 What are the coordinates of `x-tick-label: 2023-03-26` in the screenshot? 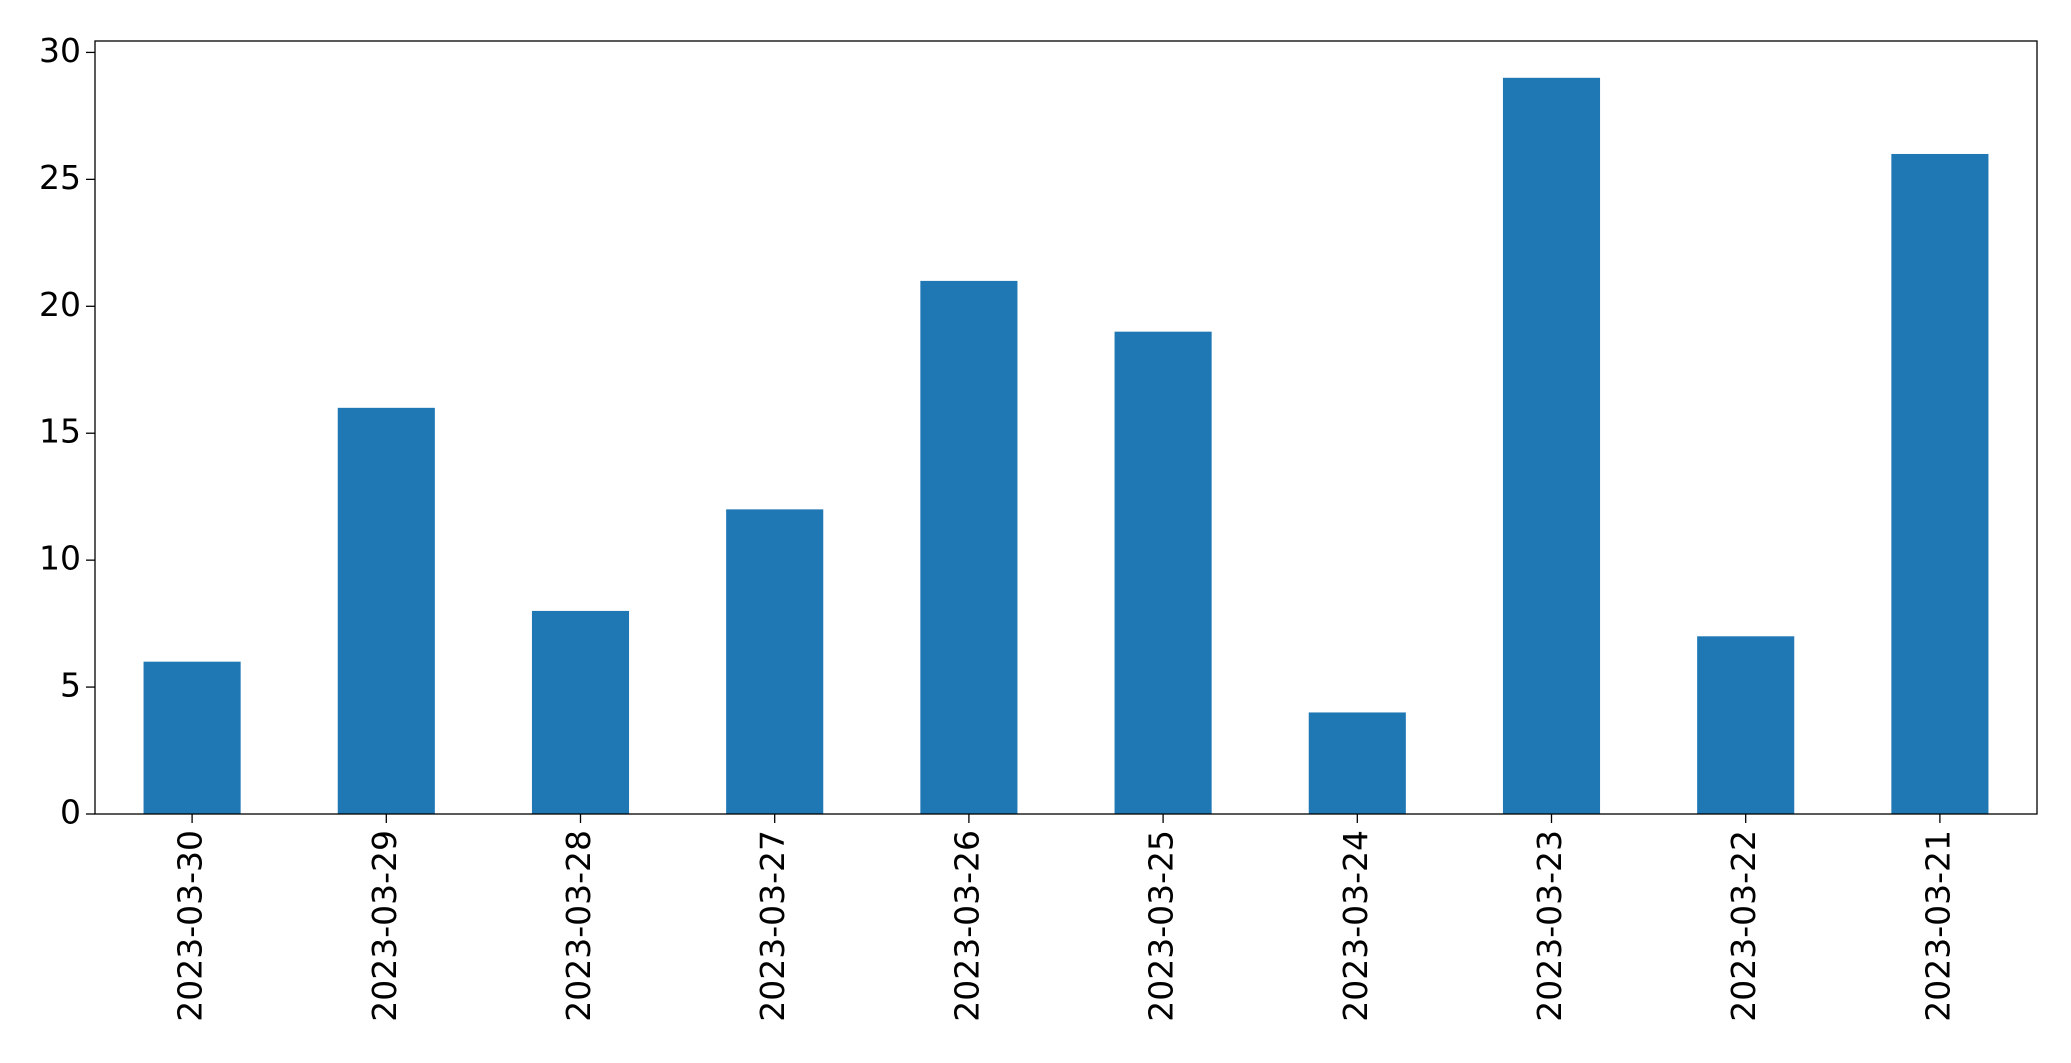 It's located at (966, 926).